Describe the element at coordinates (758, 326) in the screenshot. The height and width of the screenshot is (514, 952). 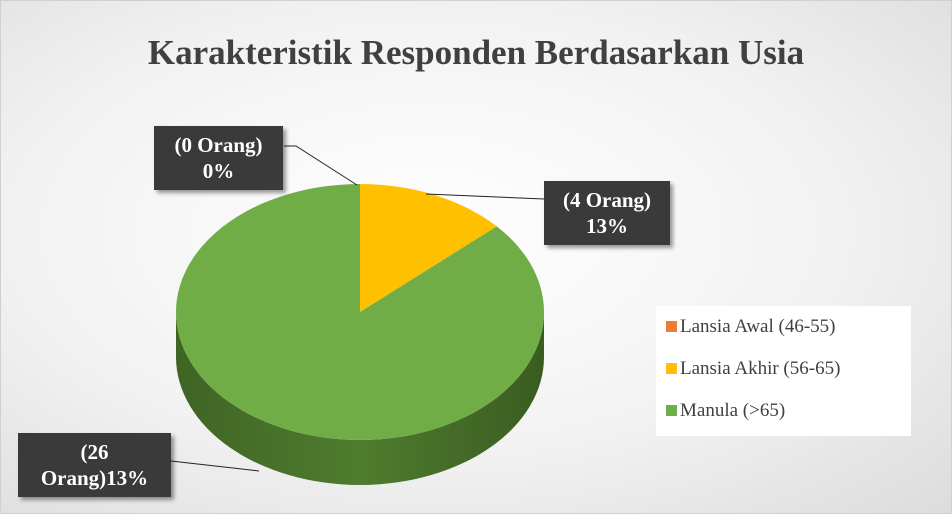
I see `legend-label: Lansia Awal (46-55)` at that location.